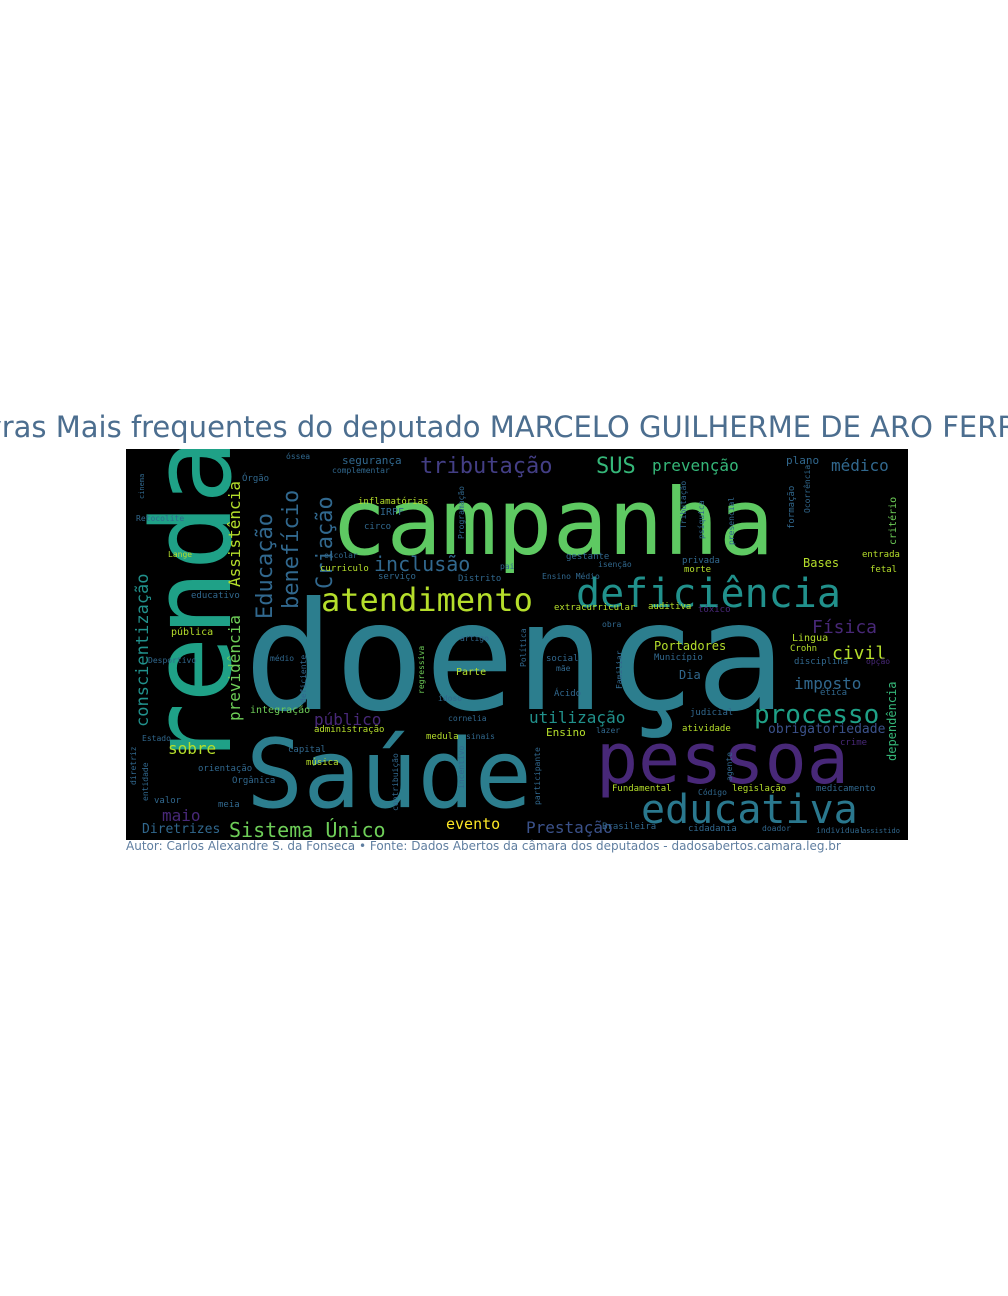  Describe the element at coordinates (844, 627) in the screenshot. I see `cloud-word: Física` at that location.